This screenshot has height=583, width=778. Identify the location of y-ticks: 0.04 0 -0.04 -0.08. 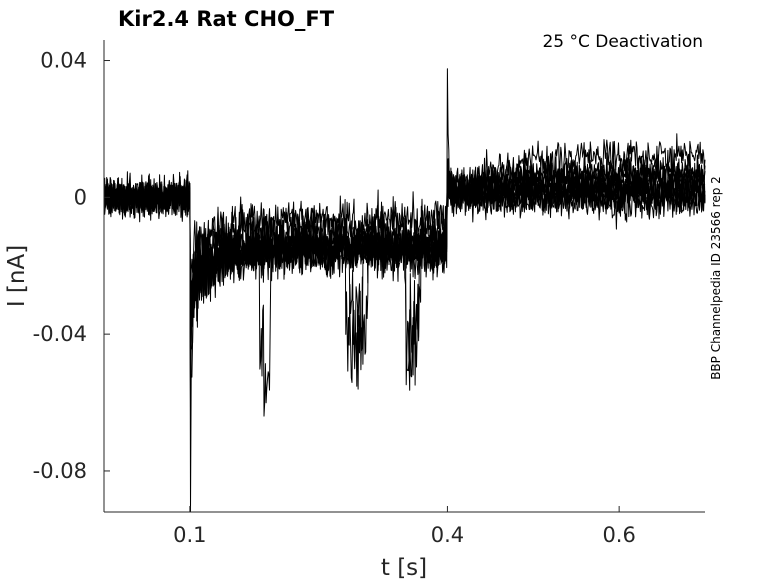
(71, 266).